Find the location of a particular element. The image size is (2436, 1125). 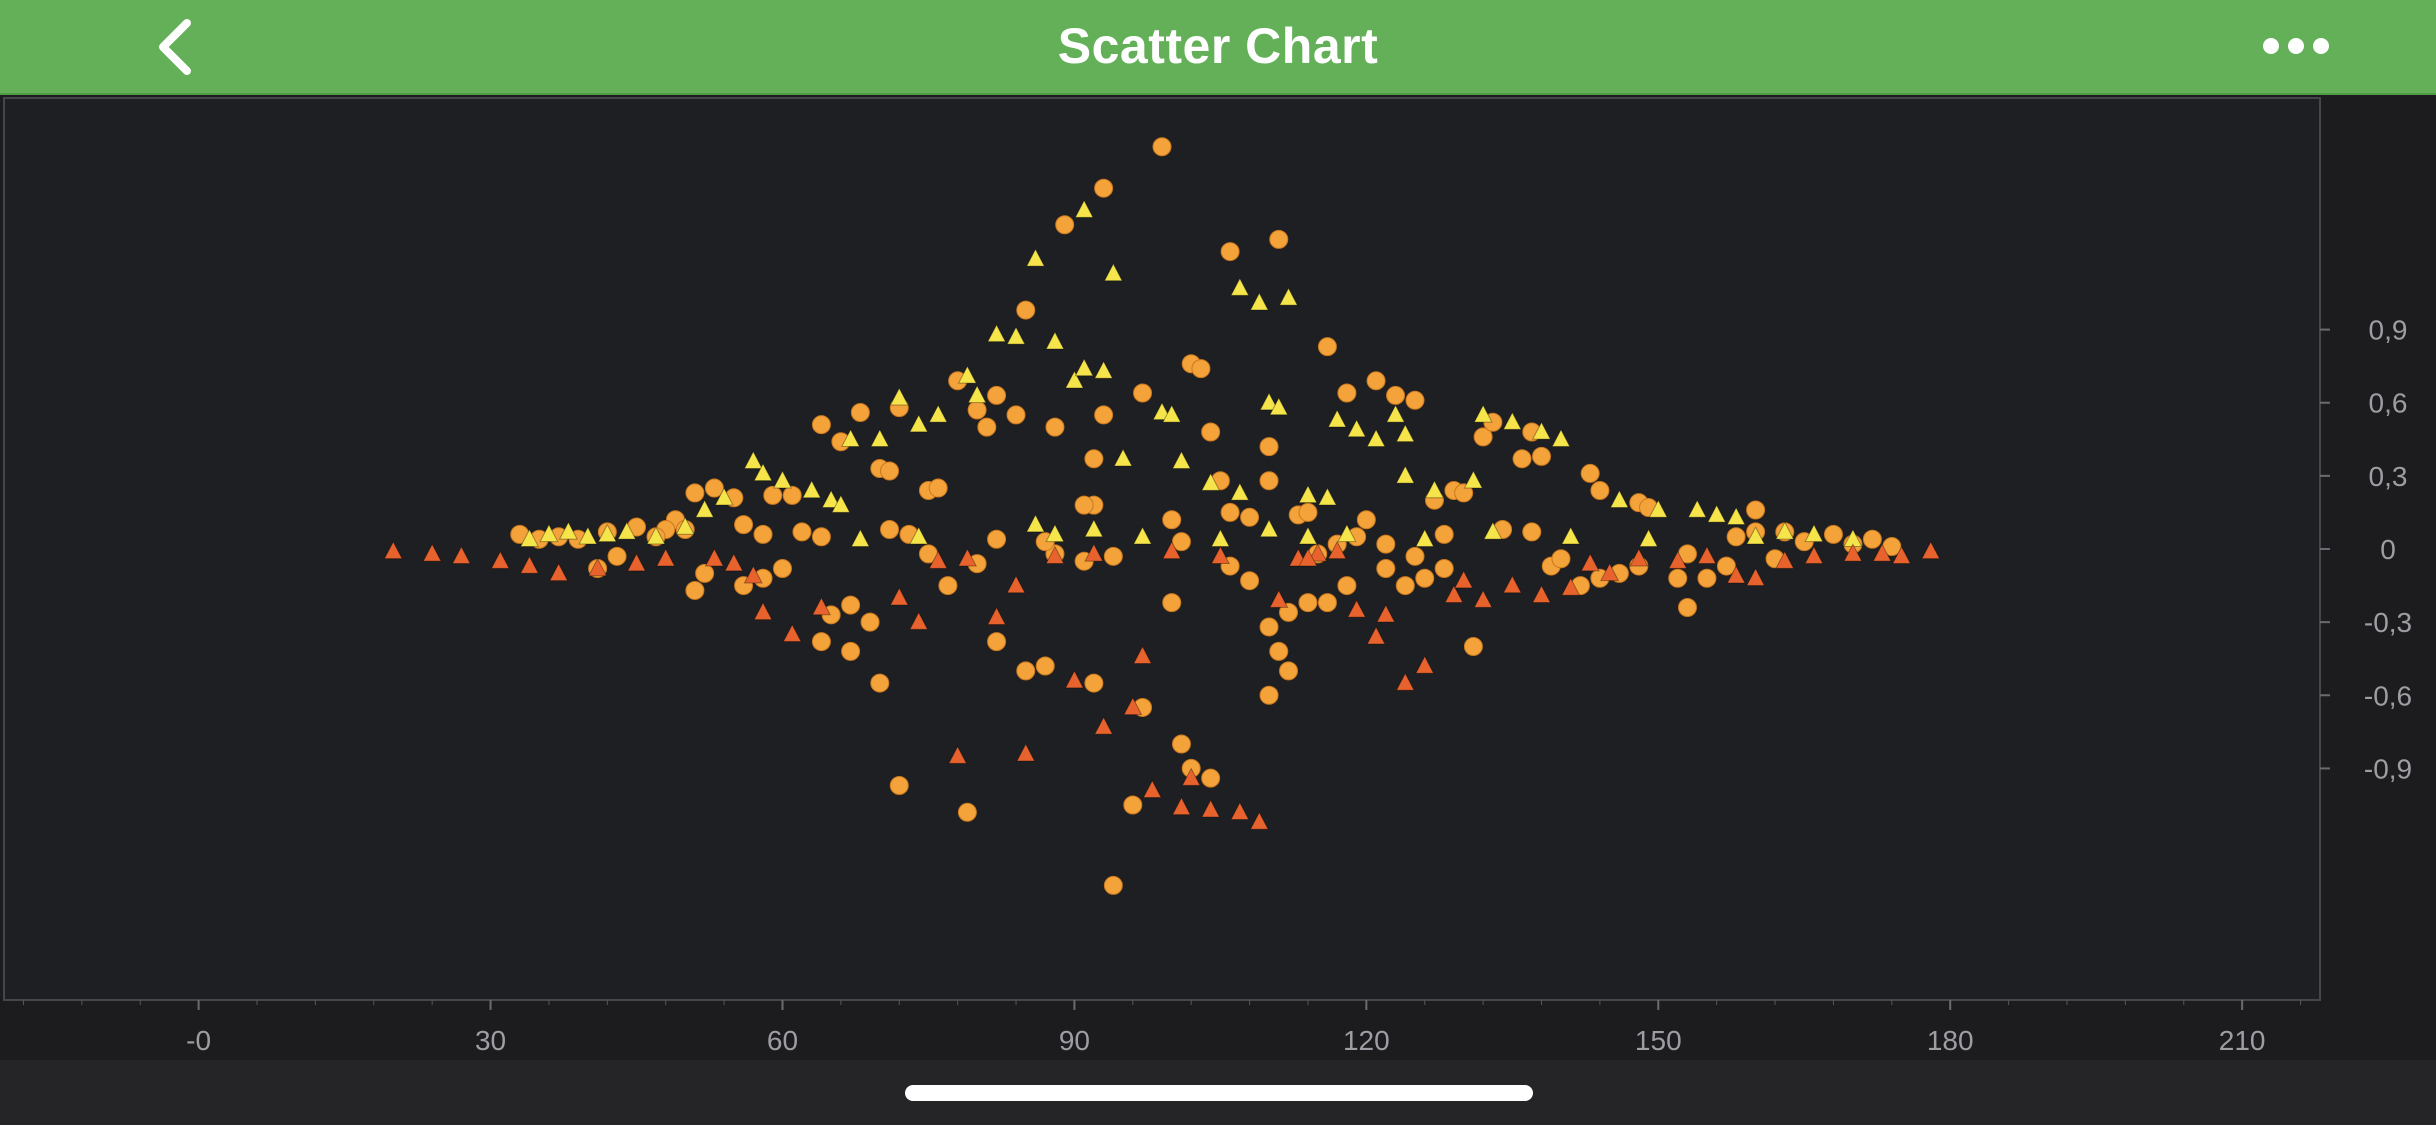

y-tick-label: -0,3 is located at coordinates (2388, 622).